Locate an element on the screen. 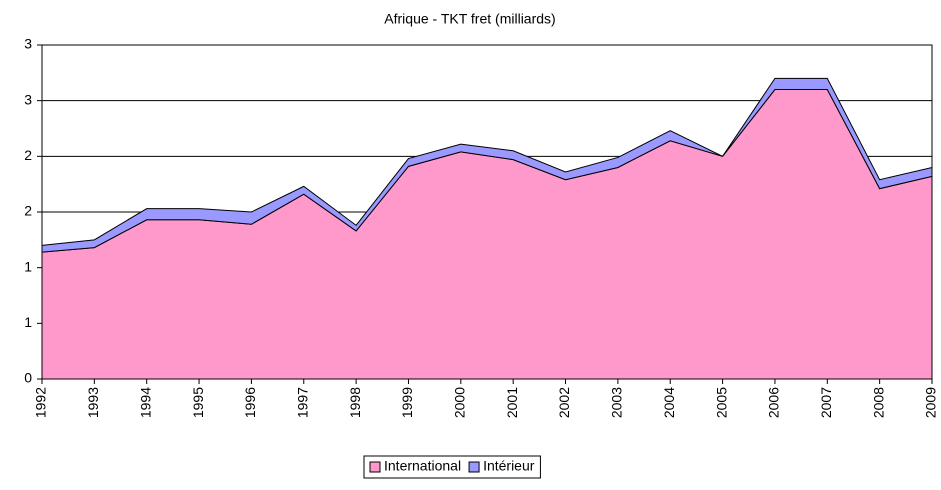  legend-label: International is located at coordinates (422, 466).